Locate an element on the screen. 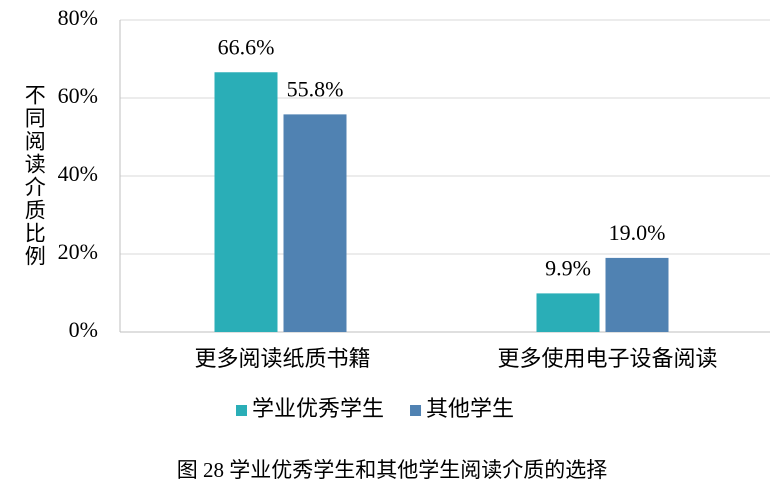 This screenshot has width=784, height=499. legend-label: 其他学生 is located at coordinates (470, 408).